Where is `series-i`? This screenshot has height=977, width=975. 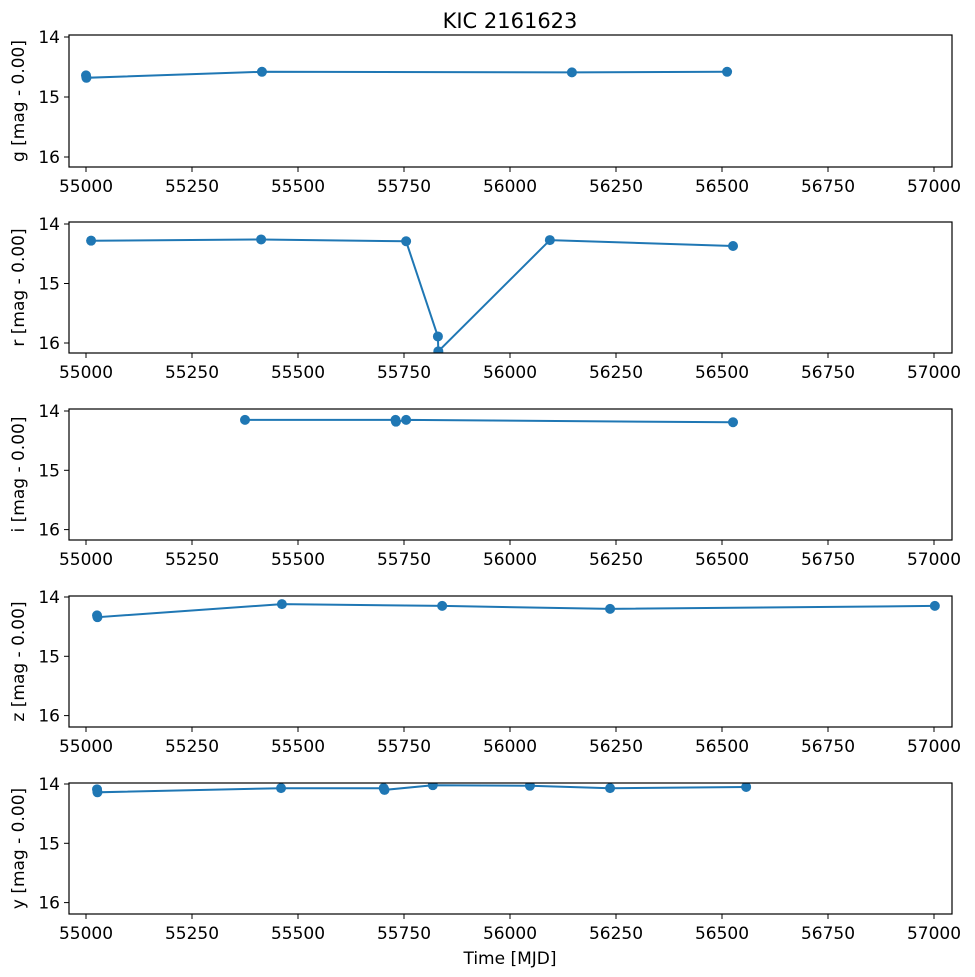 series-i is located at coordinates (489, 421).